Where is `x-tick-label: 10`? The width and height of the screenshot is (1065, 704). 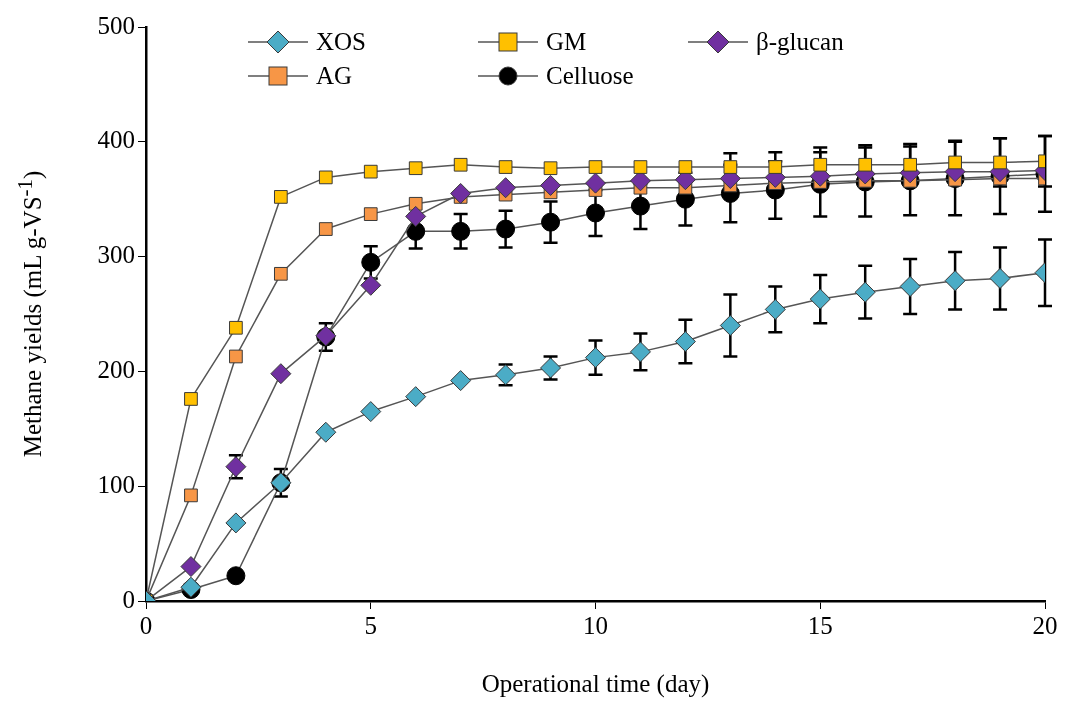 x-tick-label: 10 is located at coordinates (595, 625).